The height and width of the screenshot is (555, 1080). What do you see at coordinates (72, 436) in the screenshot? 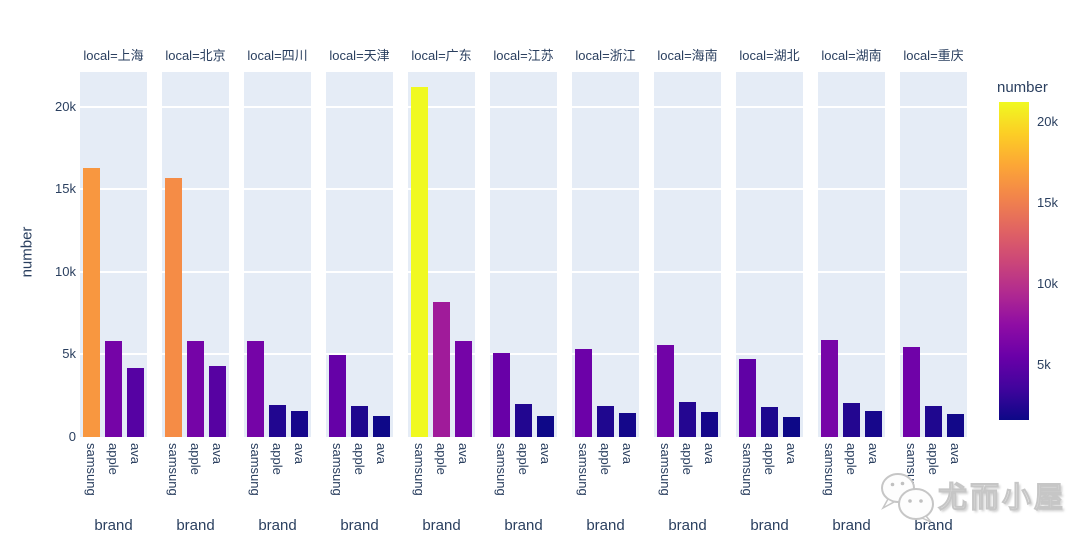
I see `y-tick-label: 0` at bounding box center [72, 436].